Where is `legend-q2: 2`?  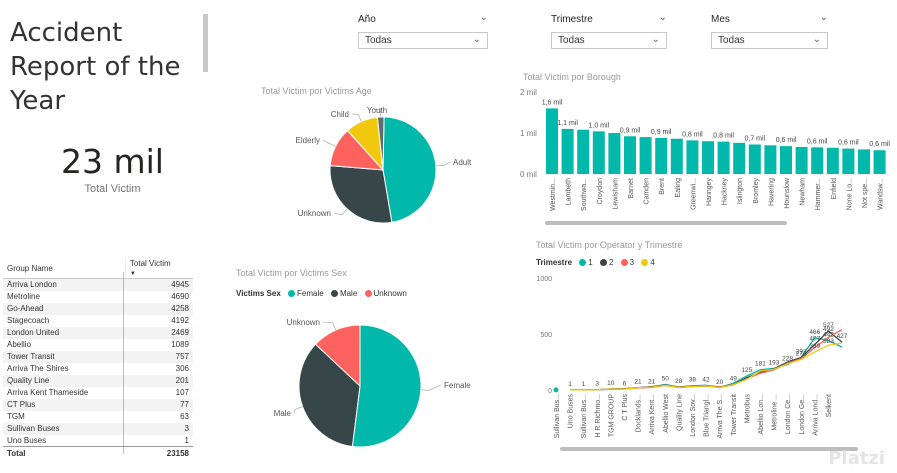
legend-q2: 2 is located at coordinates (611, 262).